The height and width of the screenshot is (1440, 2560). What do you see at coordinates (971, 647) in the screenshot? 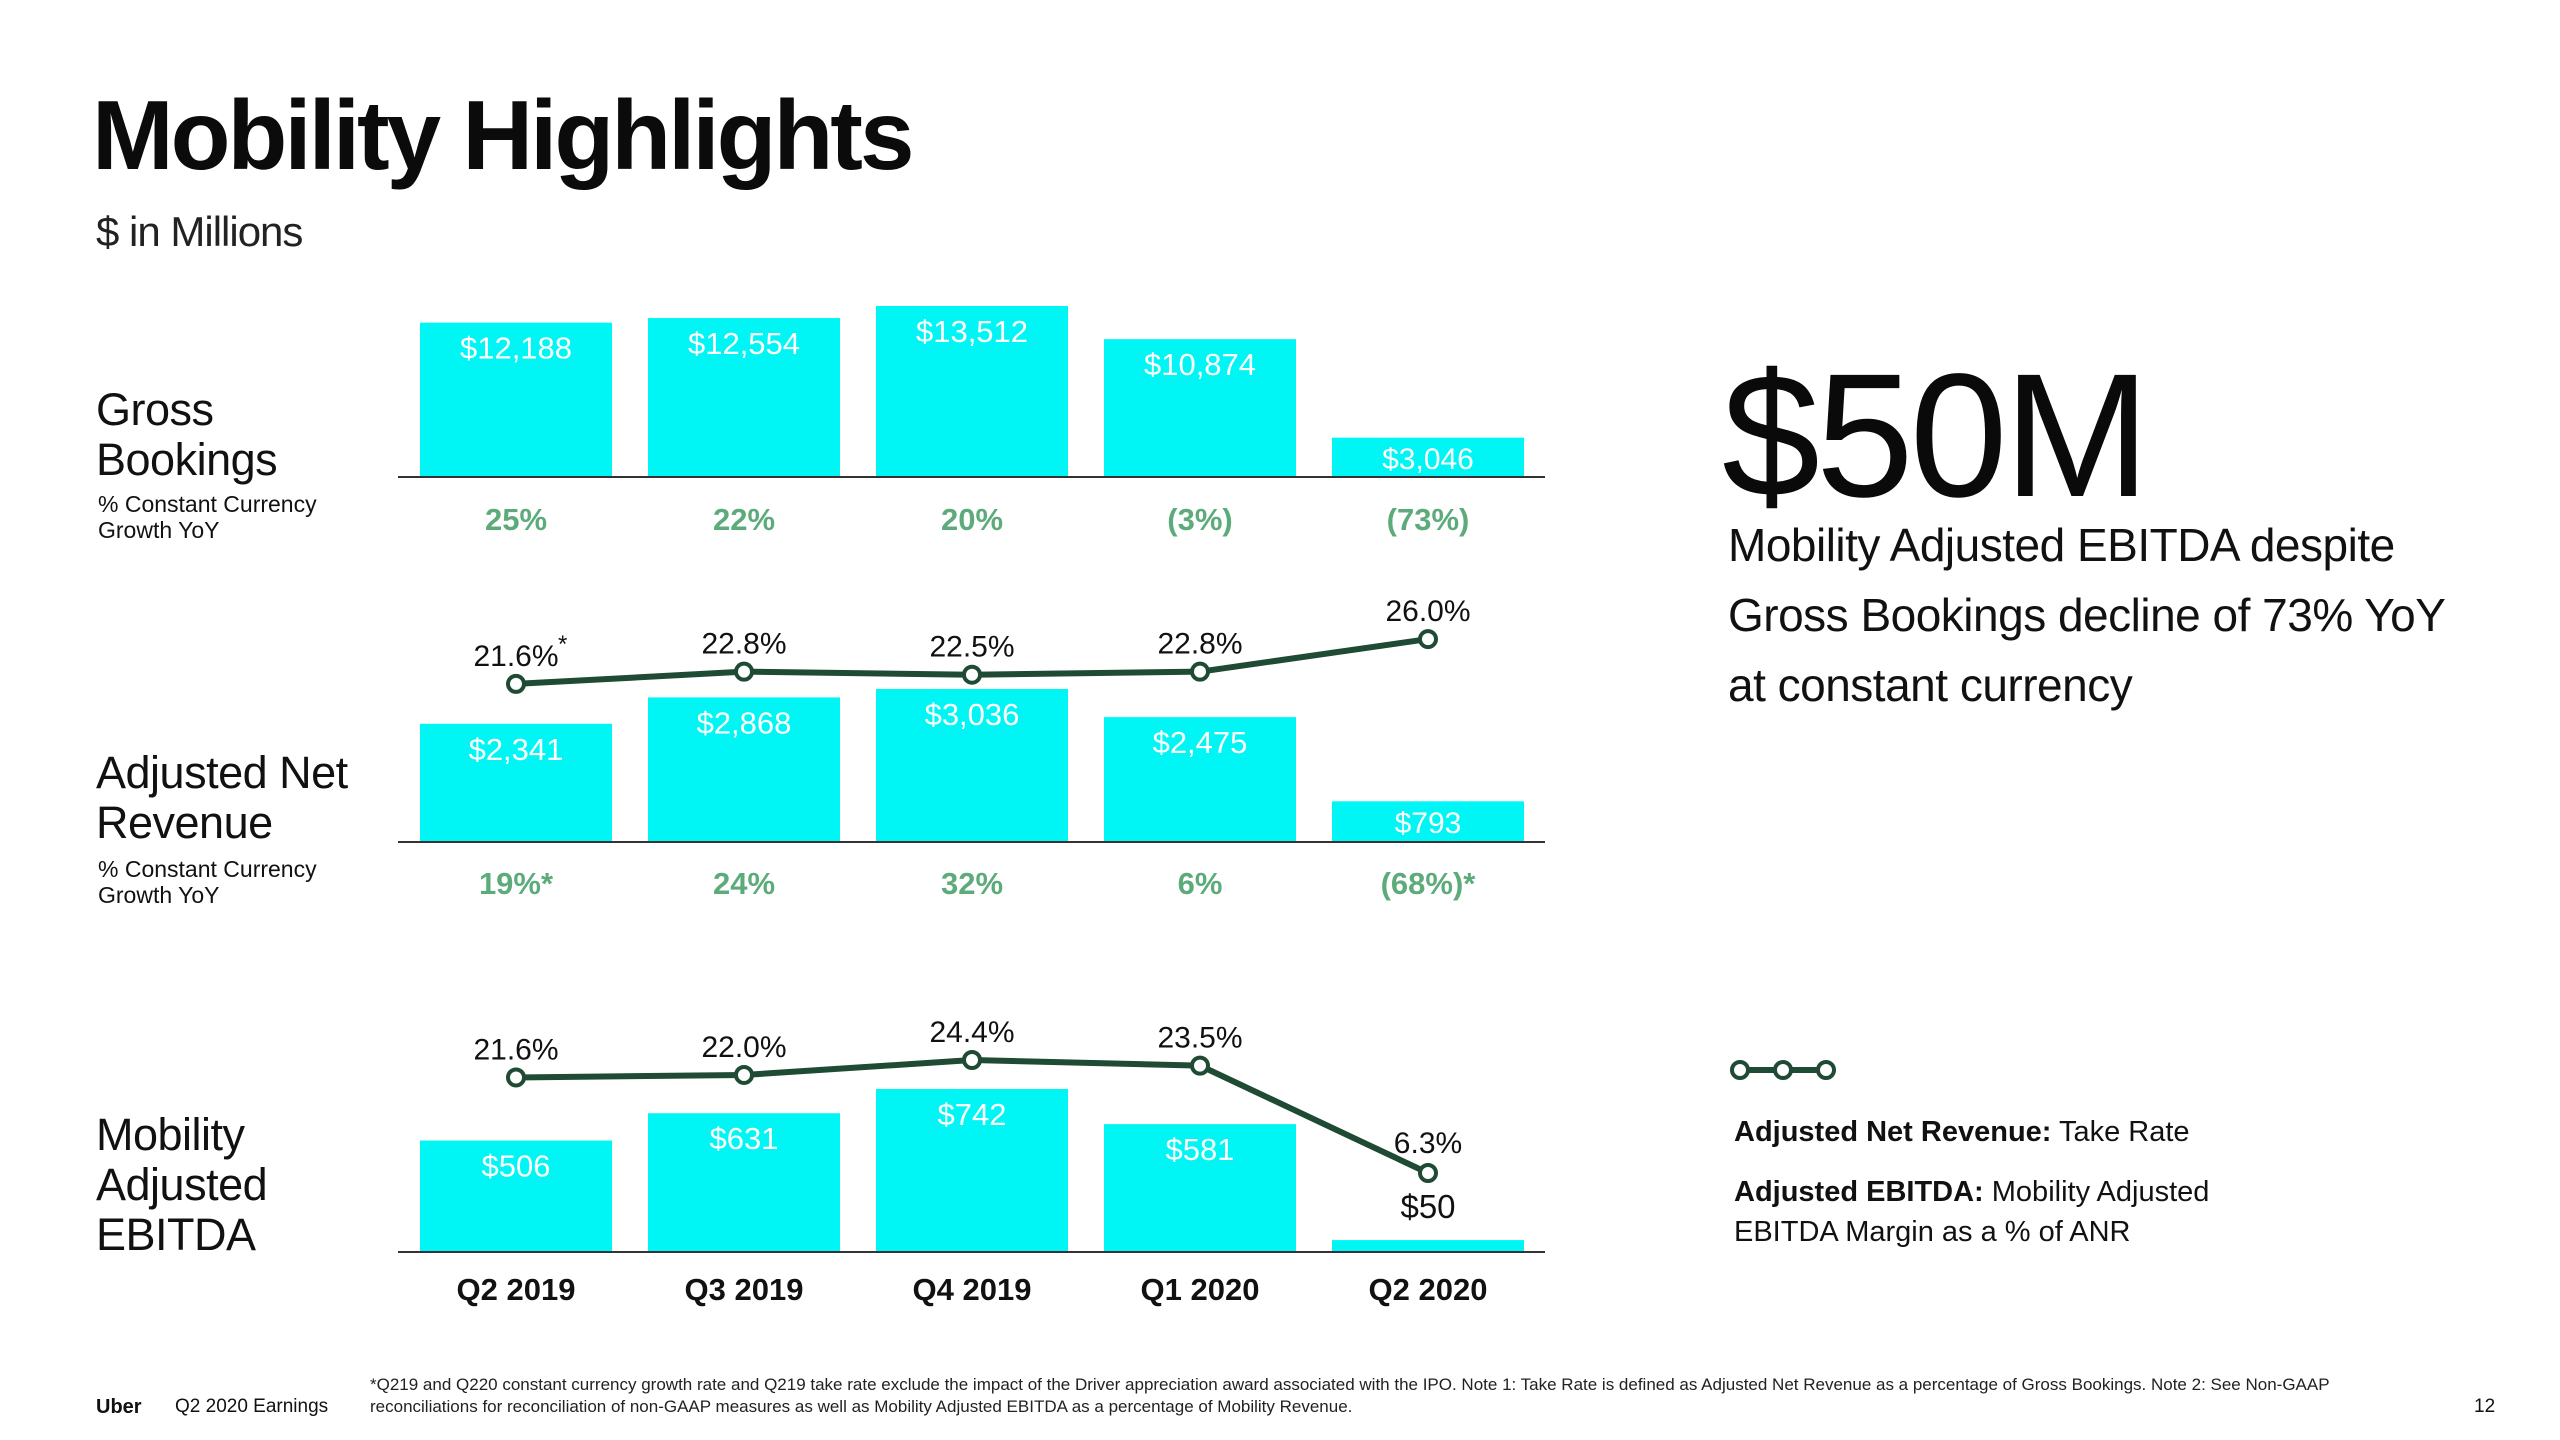
I see `anr-line-label-3: 22.5%` at bounding box center [971, 647].